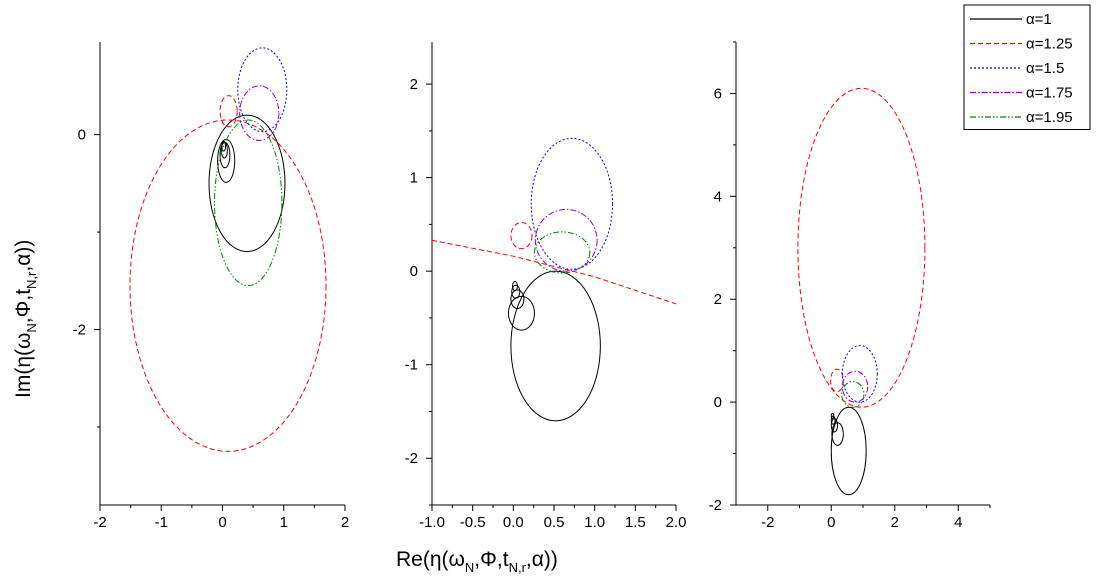 The width and height of the screenshot is (1096, 584). I want to click on y-axis-title: Im(η(ωN,Φ,tN,r,α)), so click(25, 319).